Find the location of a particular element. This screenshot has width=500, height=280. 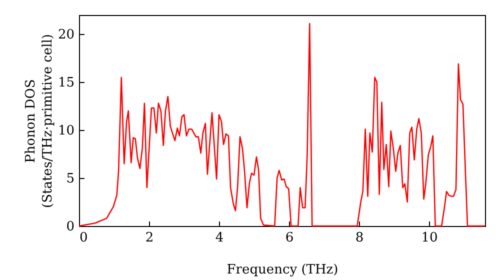

x-tick-label: 0 is located at coordinates (84, 238).